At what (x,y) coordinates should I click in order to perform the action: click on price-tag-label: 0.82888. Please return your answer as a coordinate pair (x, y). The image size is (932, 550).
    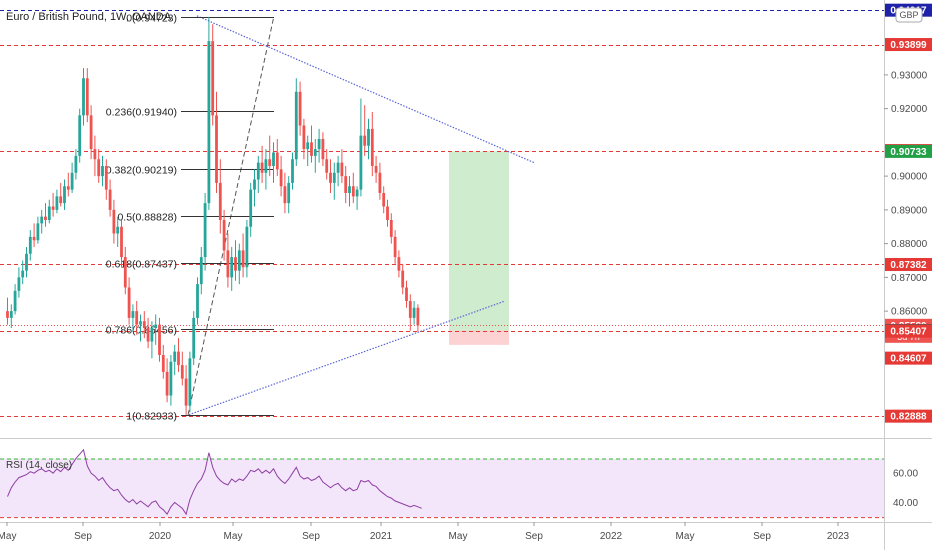
    Looking at the image, I should click on (908, 417).